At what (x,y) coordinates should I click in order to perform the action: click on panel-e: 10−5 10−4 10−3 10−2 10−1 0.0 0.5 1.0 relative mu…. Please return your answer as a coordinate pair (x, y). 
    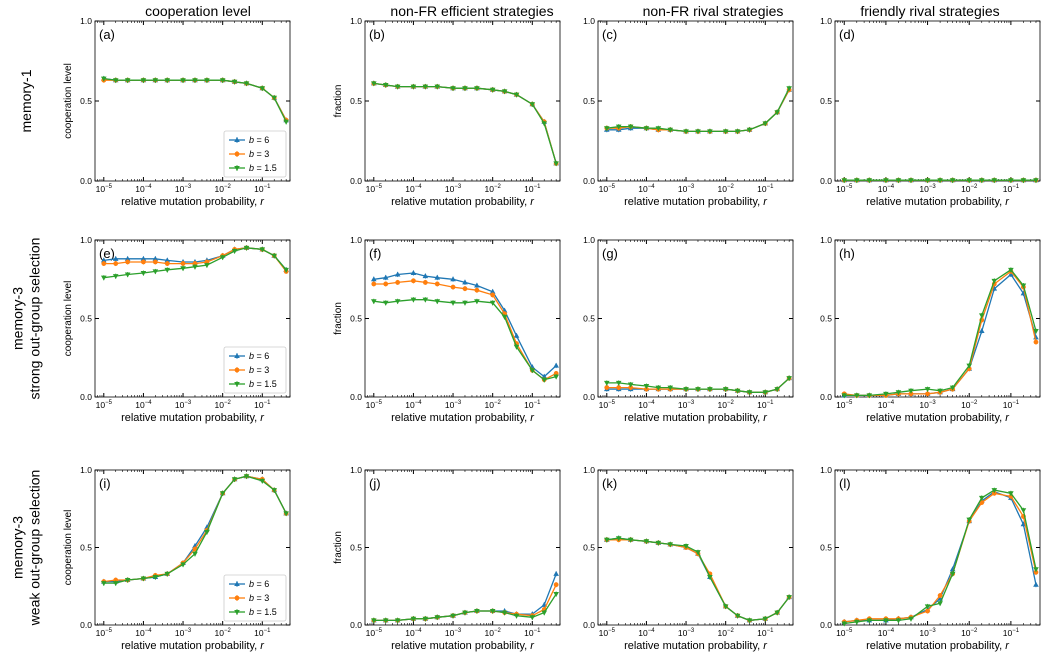
    Looking at the image, I should click on (177, 329).